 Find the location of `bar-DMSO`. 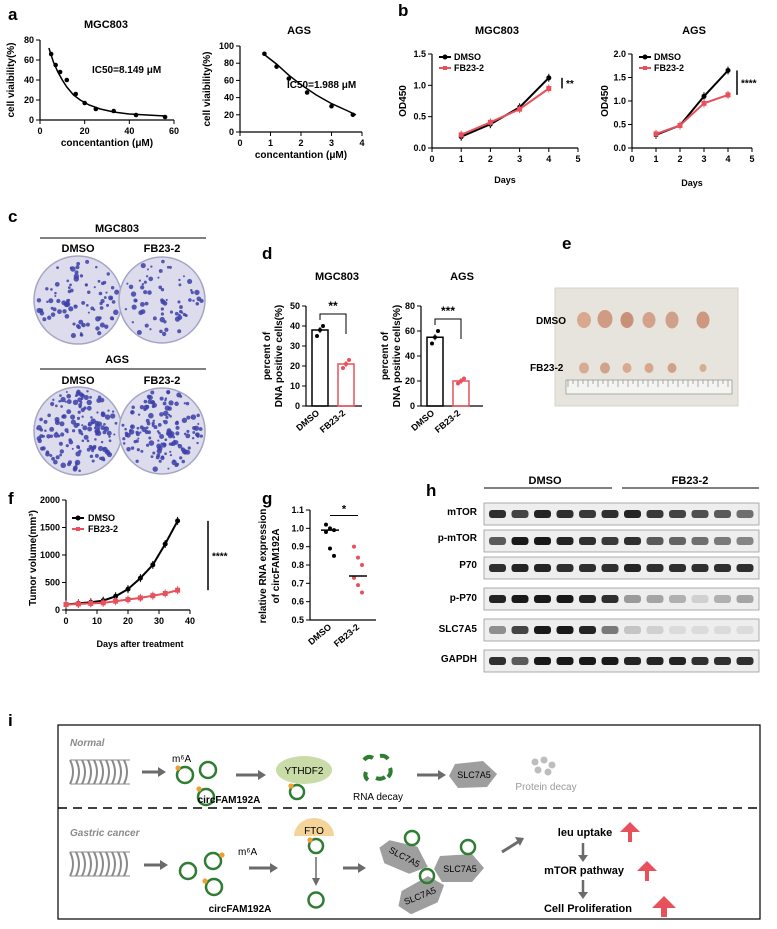

bar-DMSO is located at coordinates (320, 368).